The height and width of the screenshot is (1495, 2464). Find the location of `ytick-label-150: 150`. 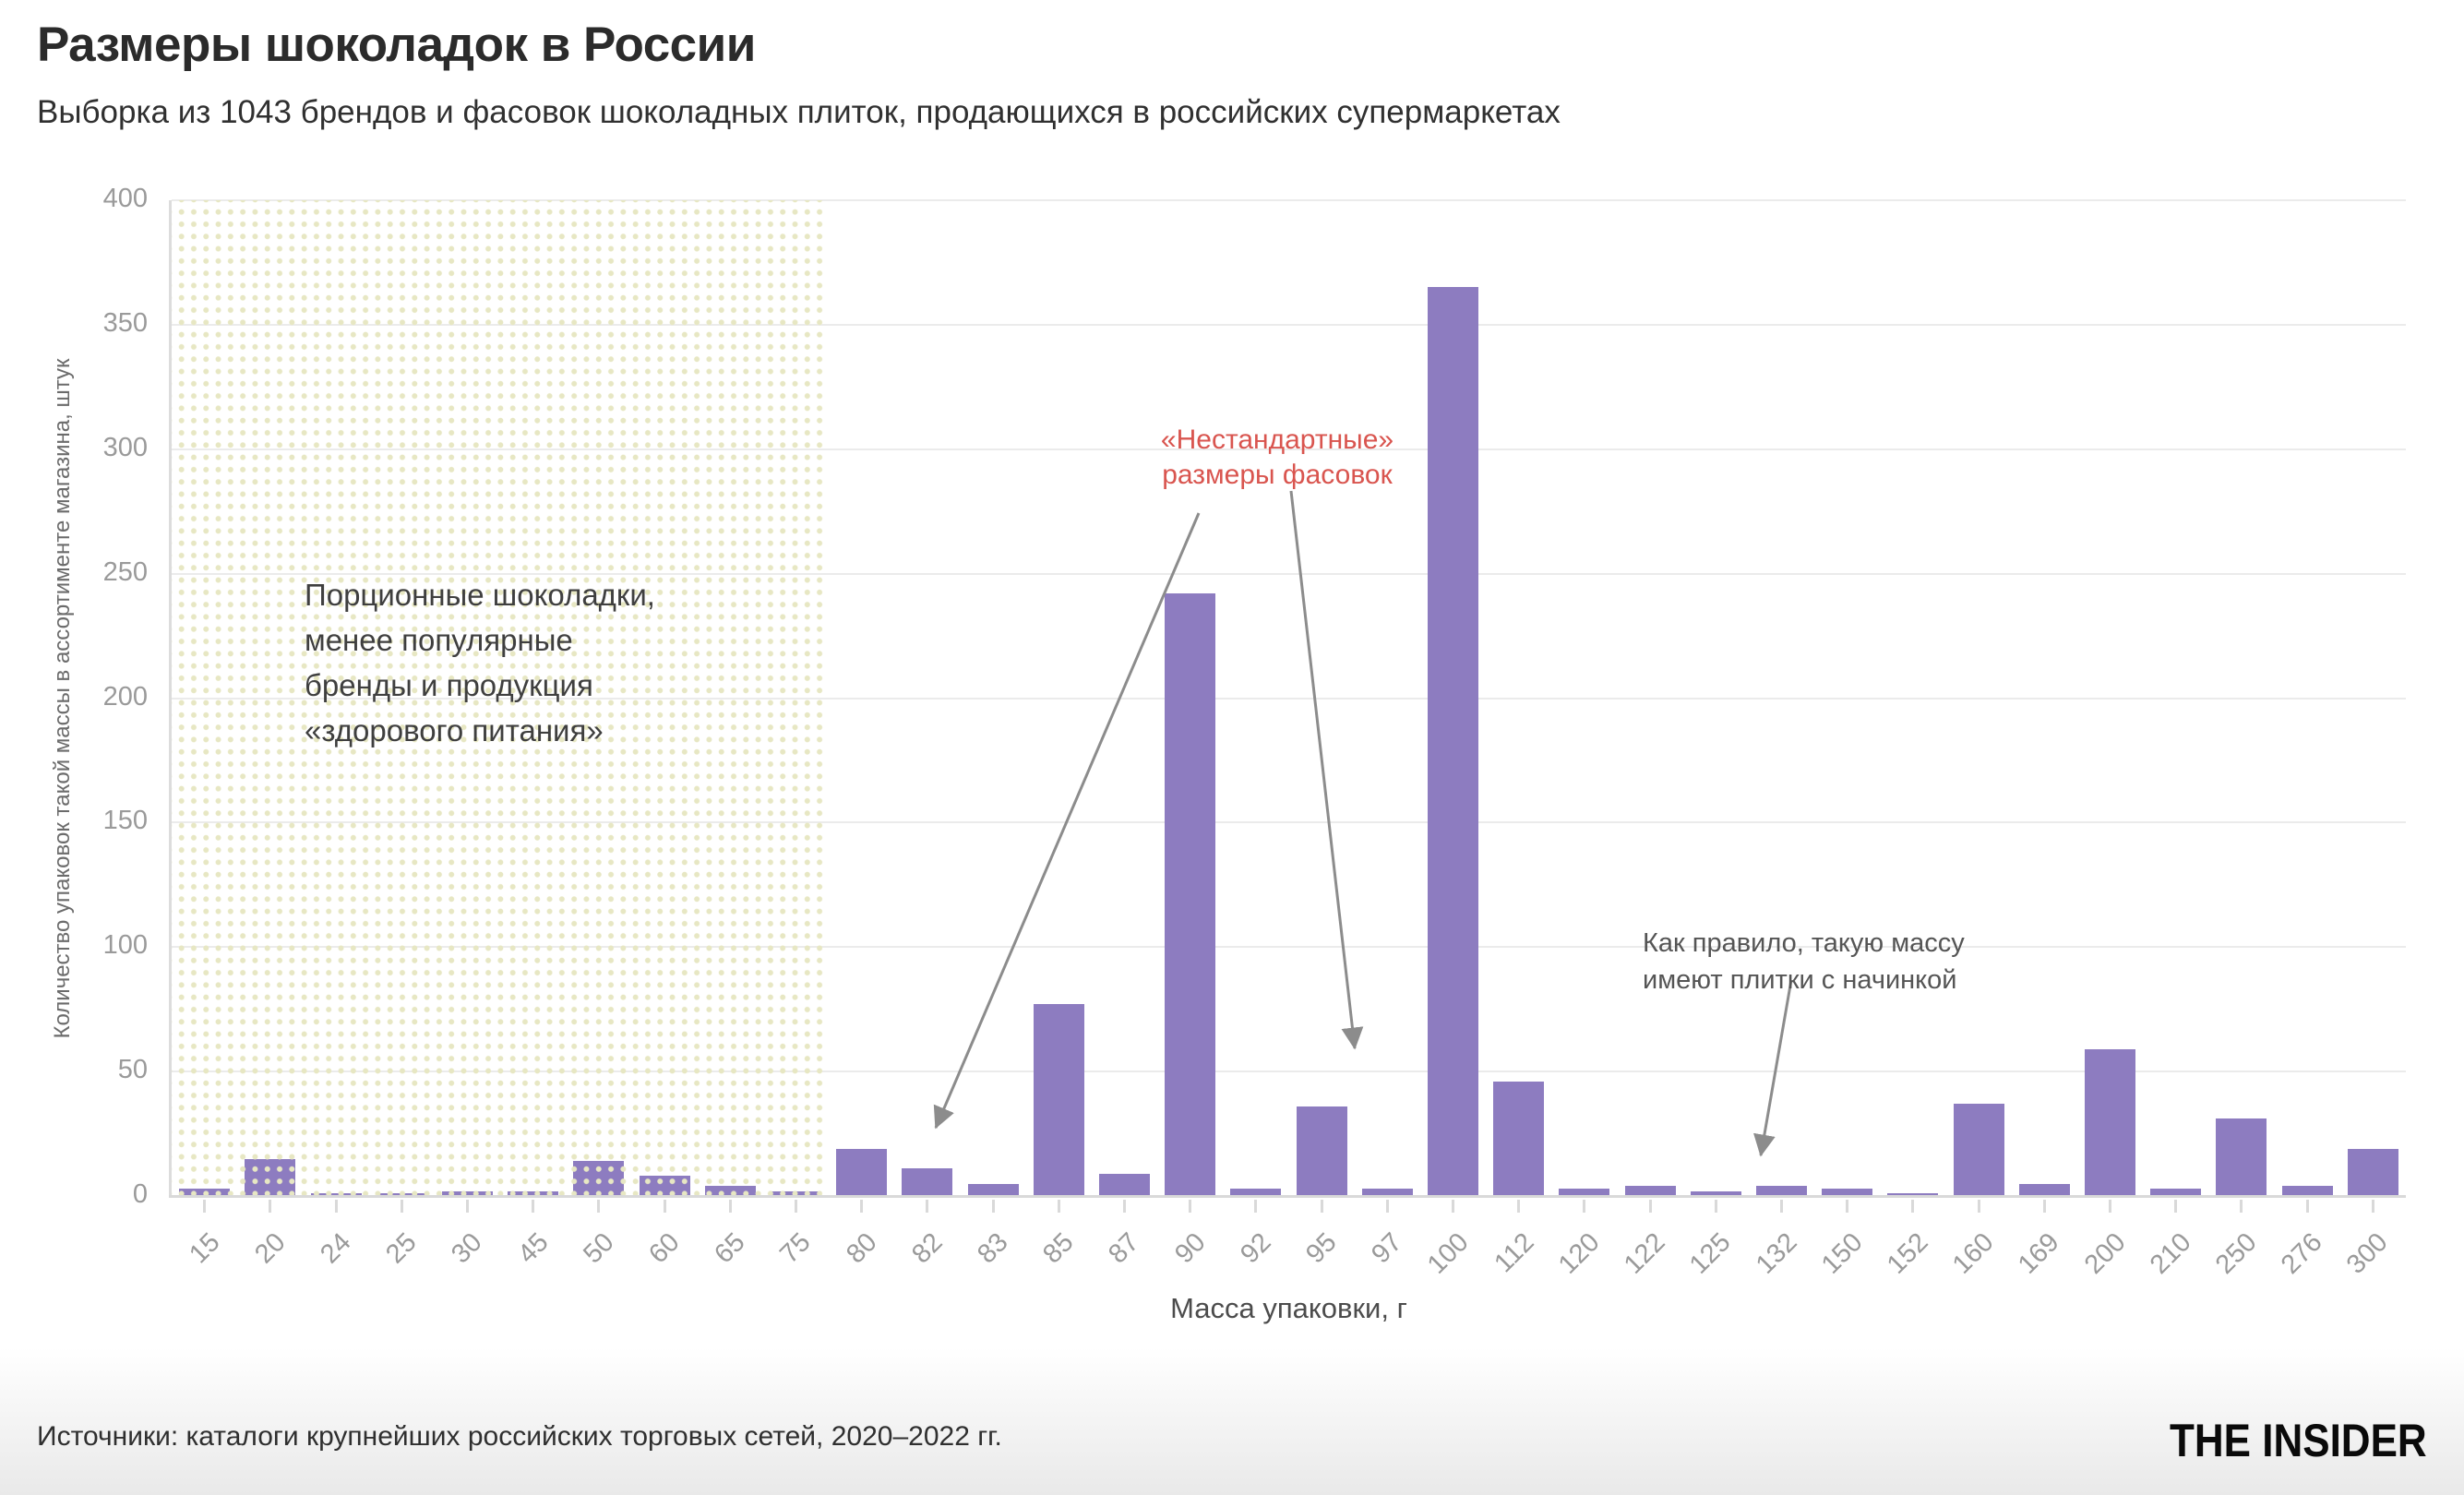

ytick-label-150: 150 is located at coordinates (125, 821).